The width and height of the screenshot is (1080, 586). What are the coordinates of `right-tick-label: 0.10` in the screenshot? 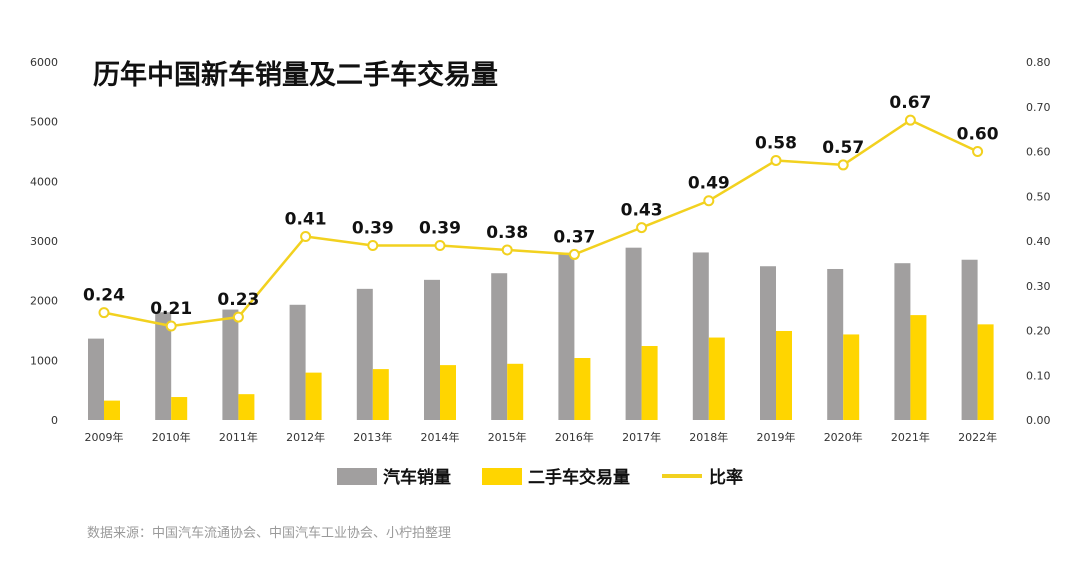 It's located at (1038, 375).